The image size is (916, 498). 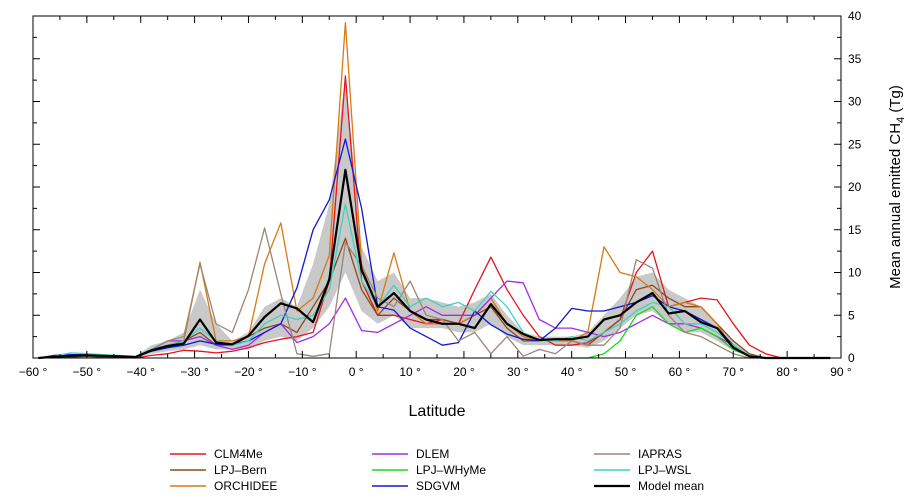 I want to click on x-tick-label: 40 °, so click(x=572, y=372).